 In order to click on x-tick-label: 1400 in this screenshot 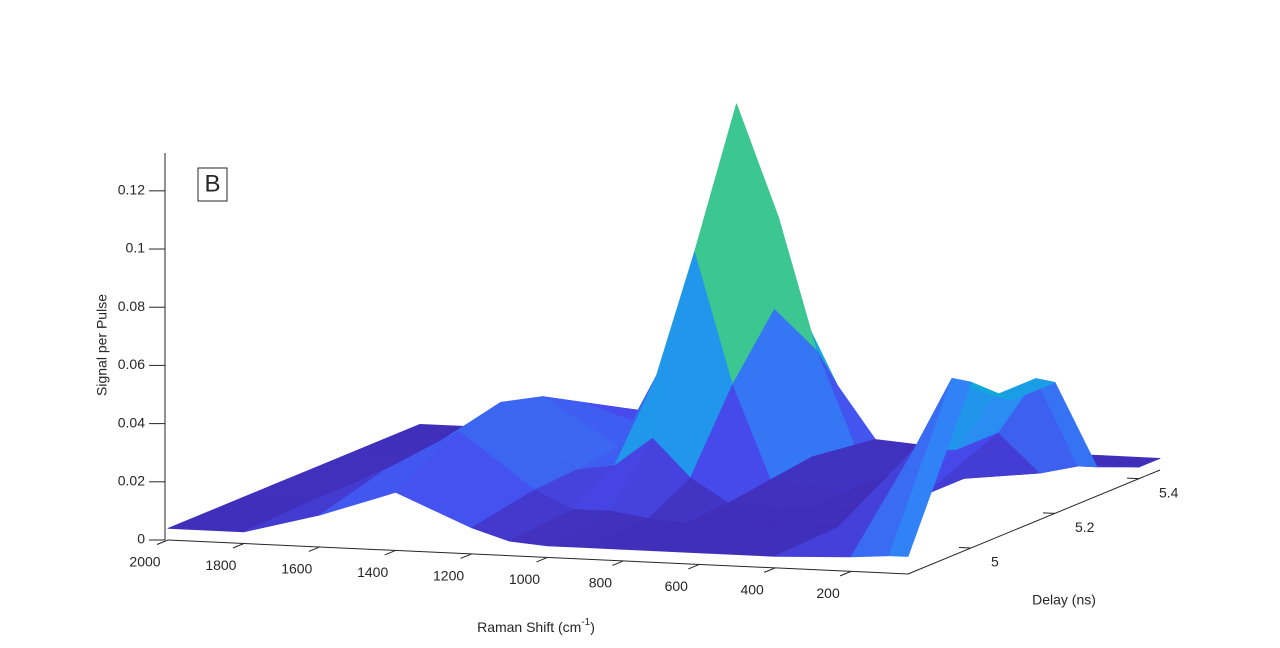, I will do `click(372, 572)`.